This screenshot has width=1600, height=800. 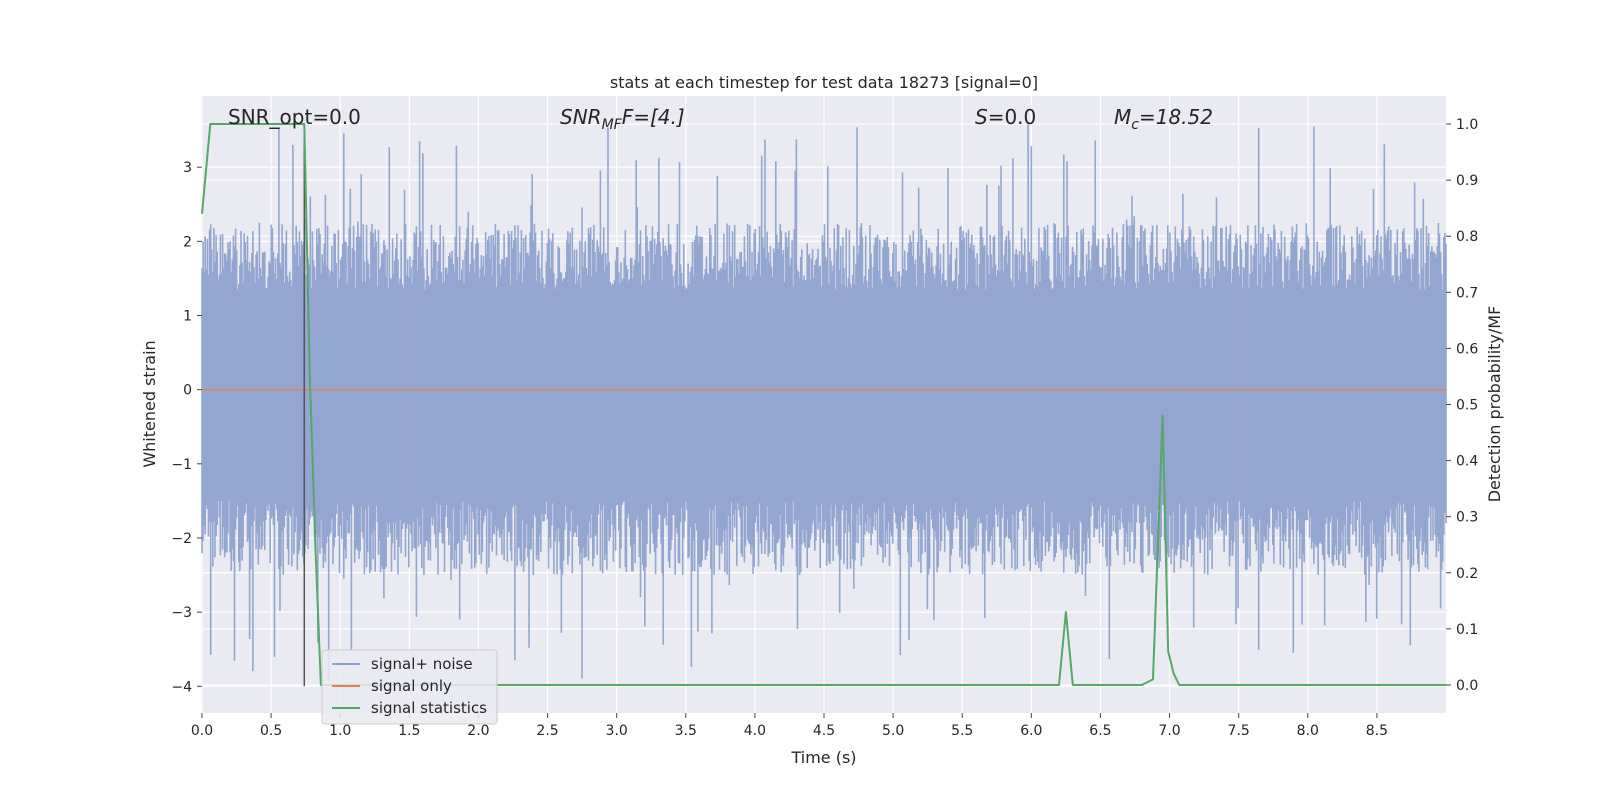 I want to click on x-tick-label: 6.5, so click(x=1100, y=731).